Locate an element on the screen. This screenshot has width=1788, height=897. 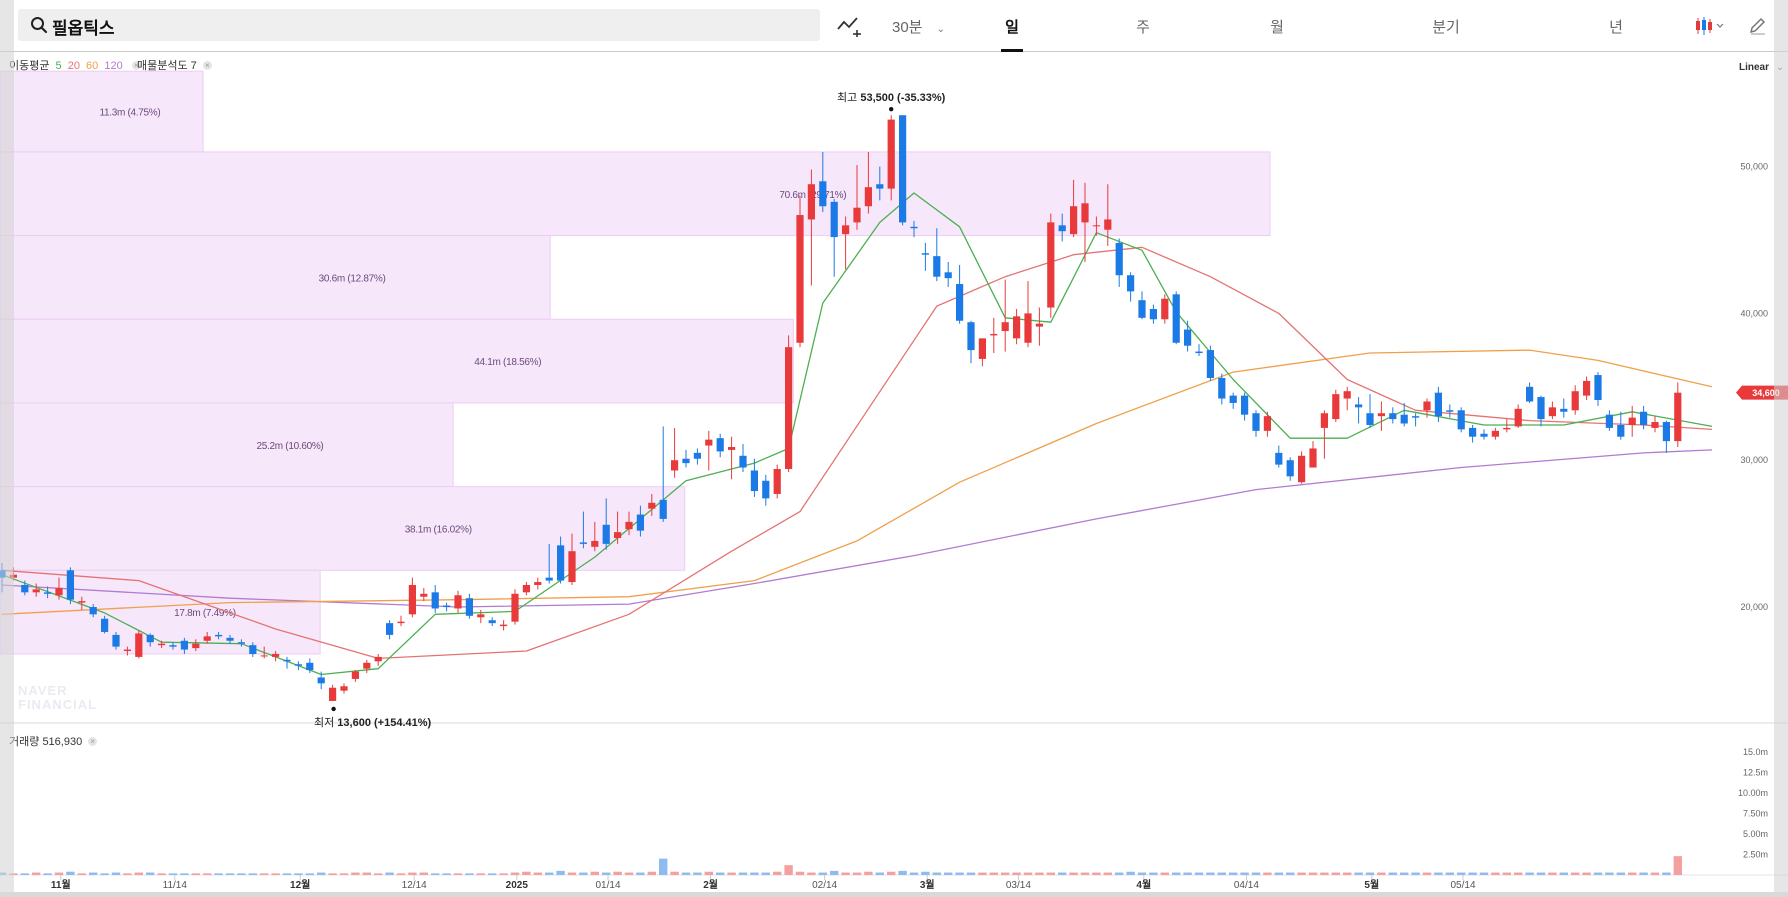
tab-month: 월 is located at coordinates (1277, 27).